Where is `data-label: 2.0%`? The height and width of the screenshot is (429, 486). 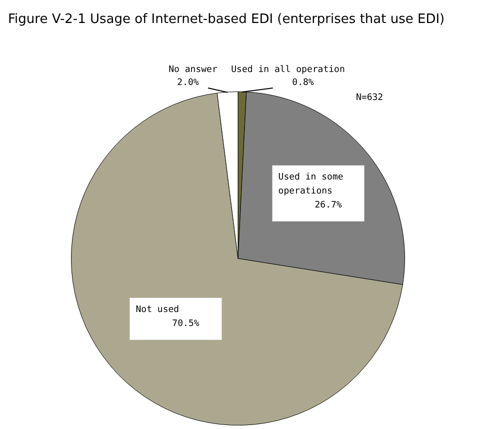
data-label: 2.0% is located at coordinates (188, 83).